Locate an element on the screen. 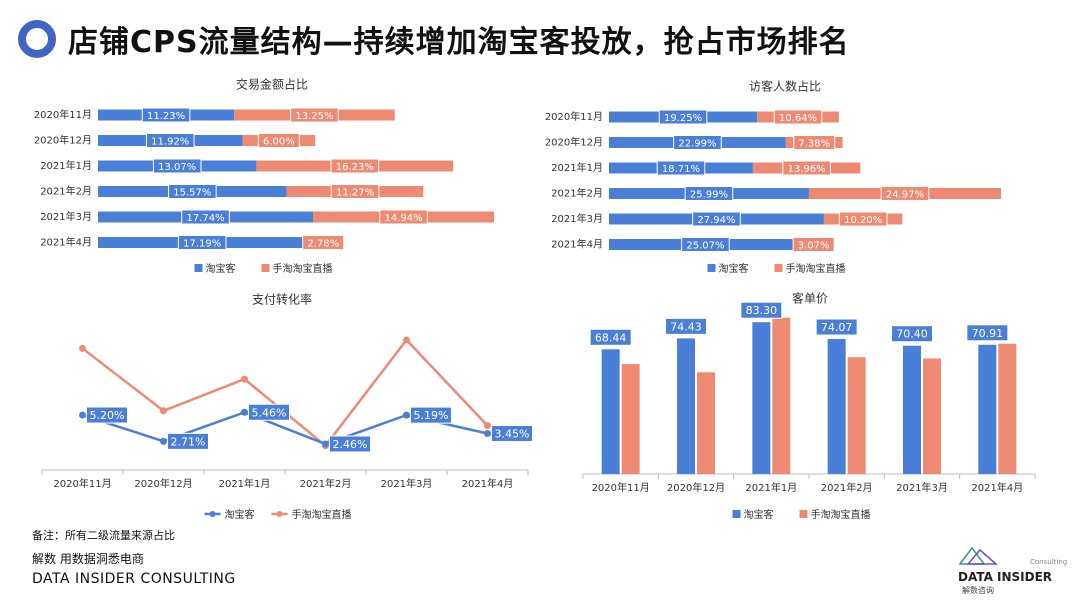 This screenshot has height=608, width=1080. visitors-data-label: 3.07% is located at coordinates (814, 246).